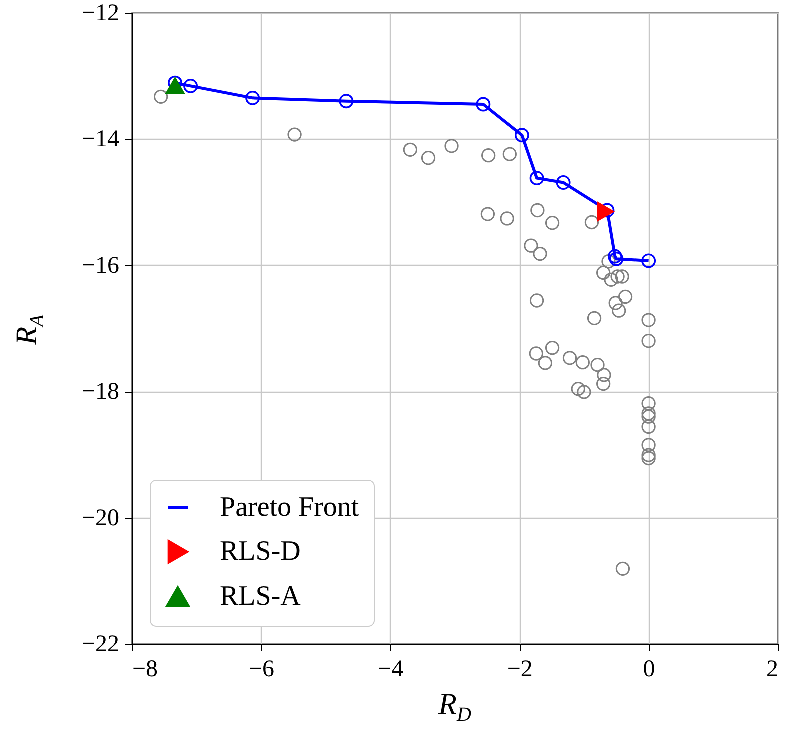 Image resolution: width=786 pixels, height=735 pixels. What do you see at coordinates (649, 669) in the screenshot?
I see `x-tick-label: 0` at bounding box center [649, 669].